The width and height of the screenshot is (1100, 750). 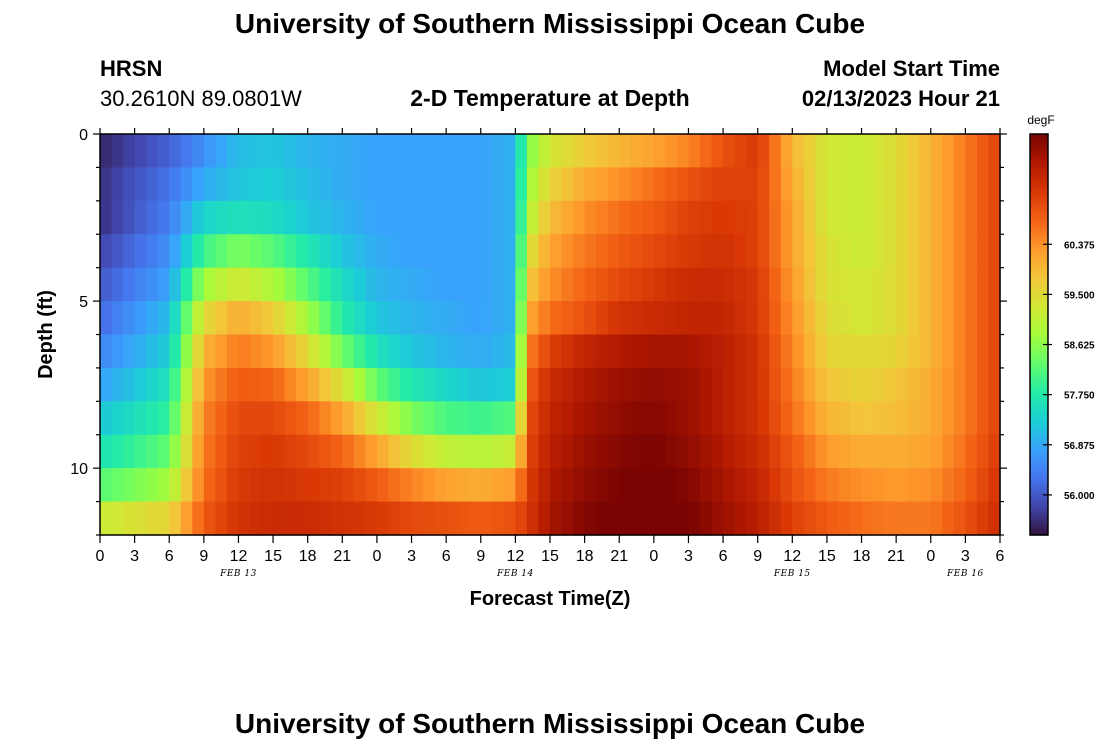 What do you see at coordinates (1079, 496) in the screenshot?
I see `colorbar-tick-label: 56.000` at bounding box center [1079, 496].